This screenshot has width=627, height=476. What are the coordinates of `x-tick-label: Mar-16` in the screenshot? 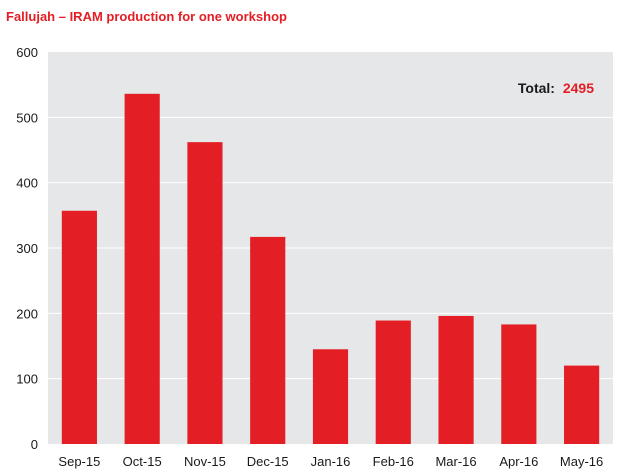 It's located at (455, 461).